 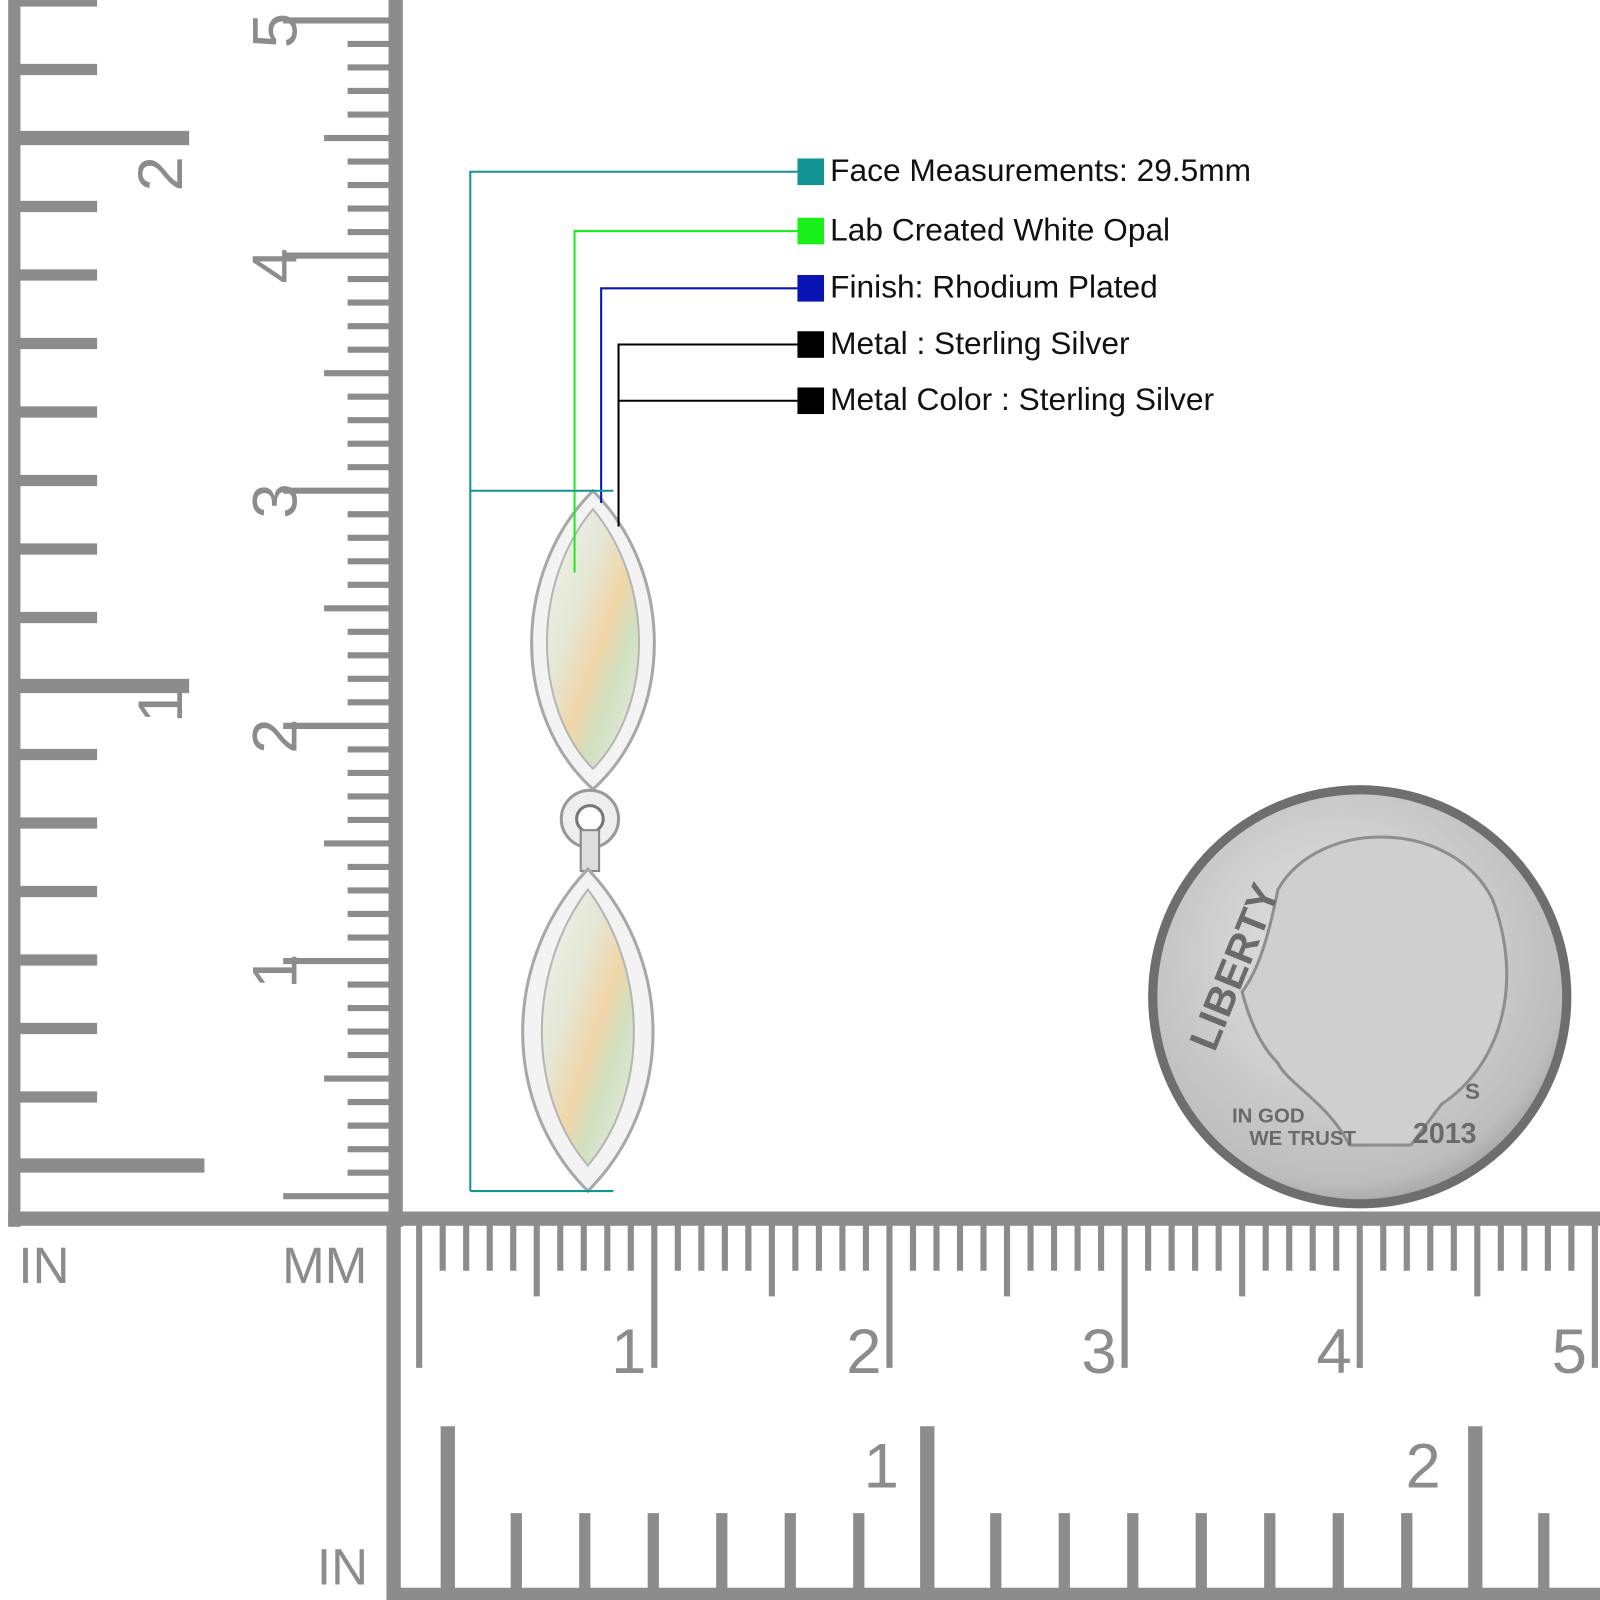 I want to click on coin-motto: WE TRUST, so click(x=1302, y=1138).